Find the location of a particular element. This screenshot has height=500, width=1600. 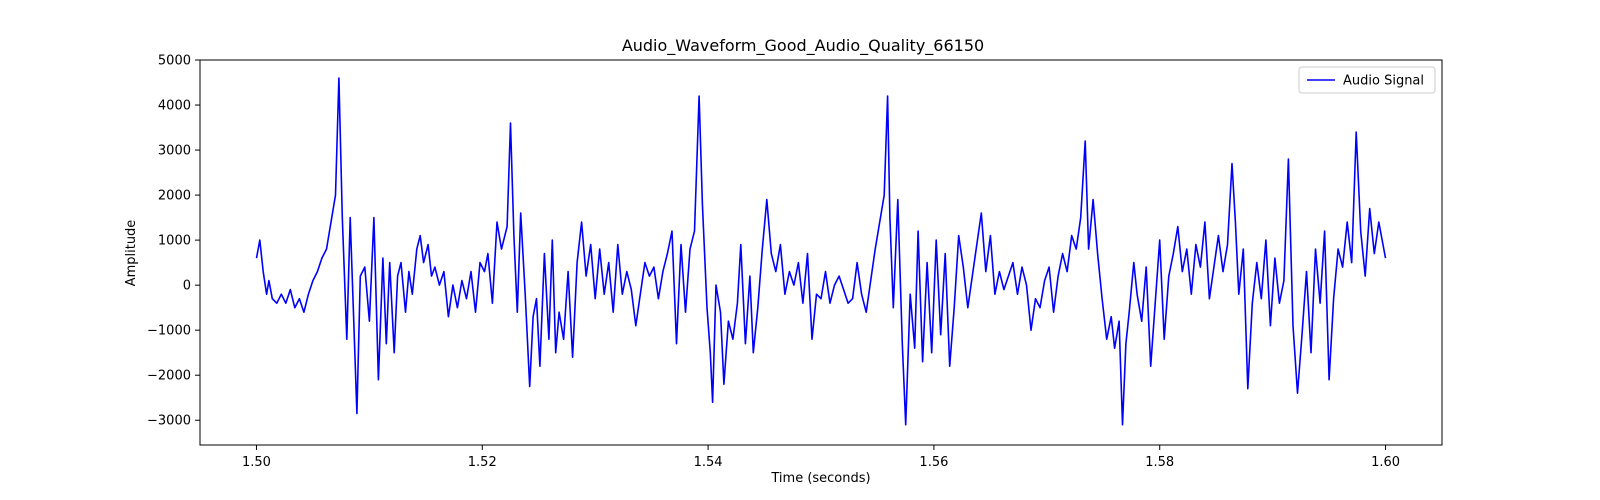

x-tick-label: 1.52 is located at coordinates (482, 462).